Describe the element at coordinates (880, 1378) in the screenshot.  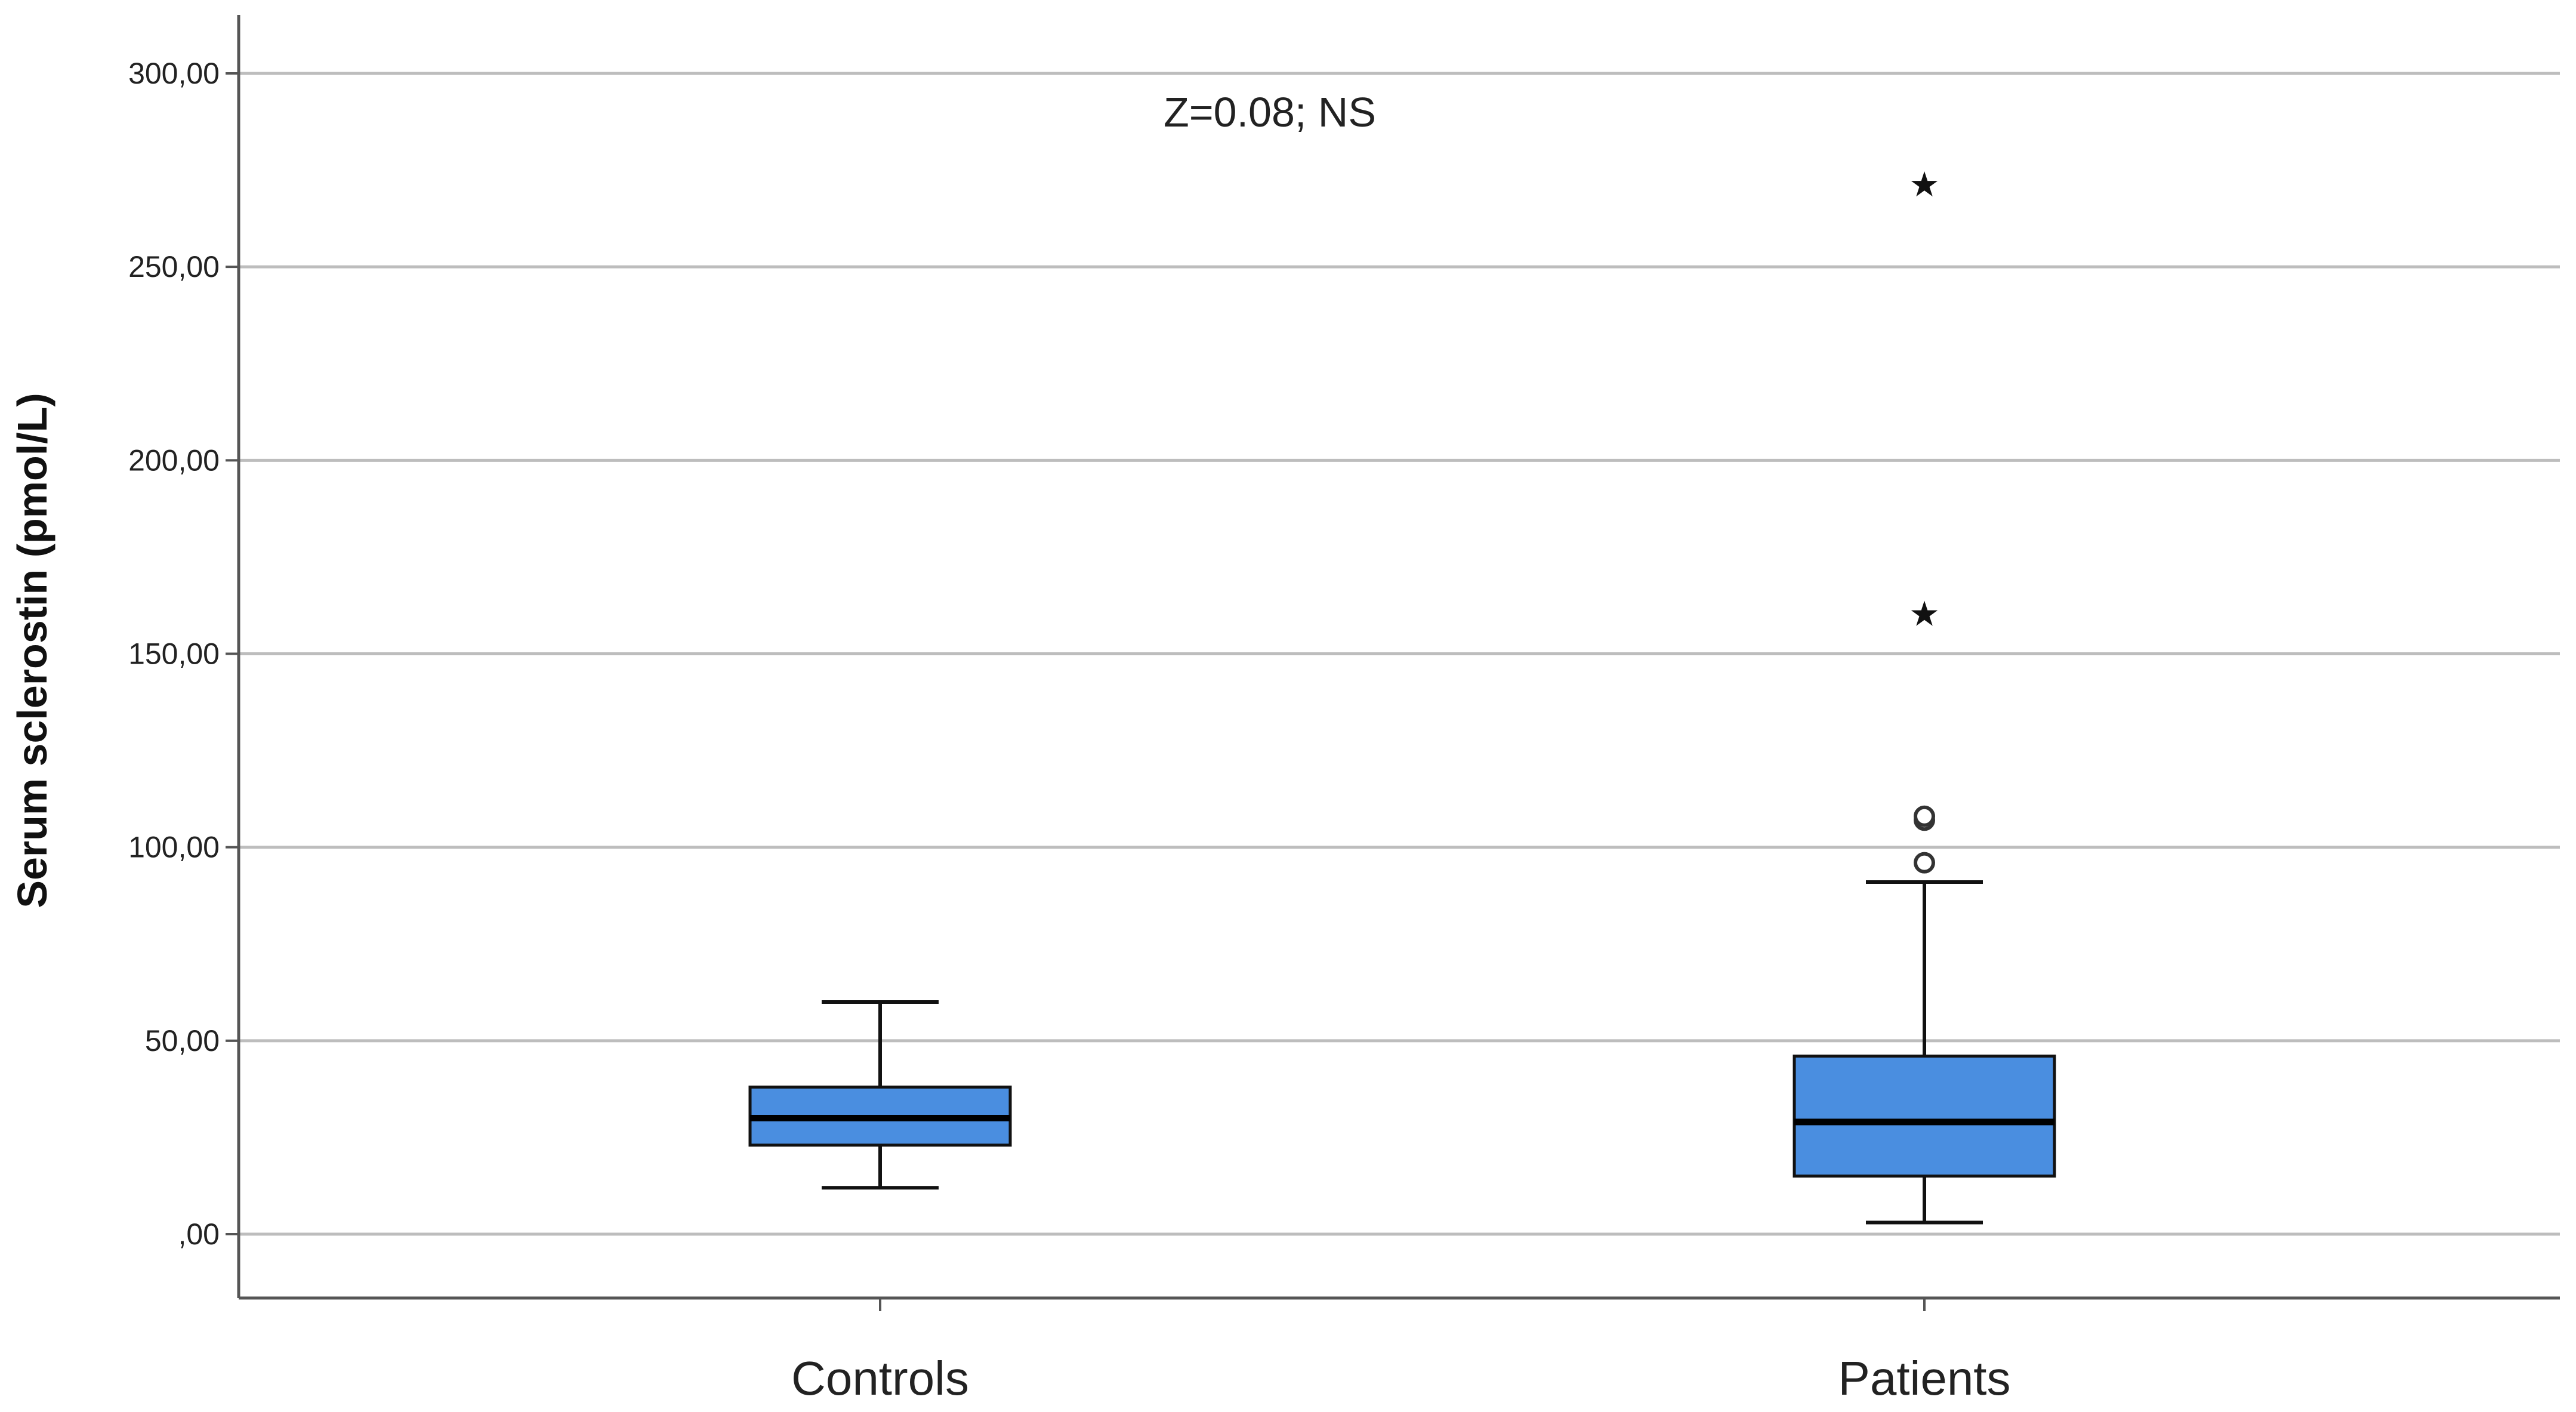
I see `x-category-label: Controls` at that location.